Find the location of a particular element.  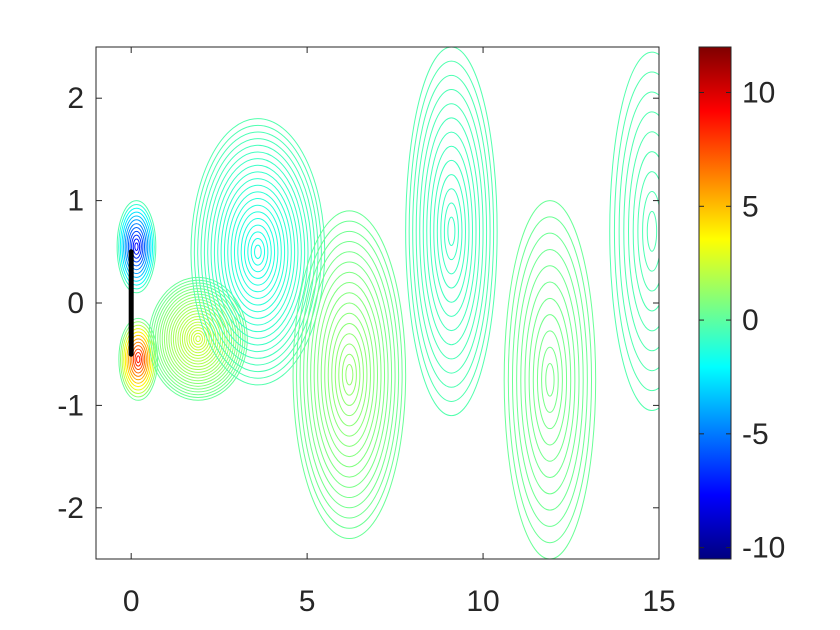

colorbar-tick-label: -10 is located at coordinates (763, 548).